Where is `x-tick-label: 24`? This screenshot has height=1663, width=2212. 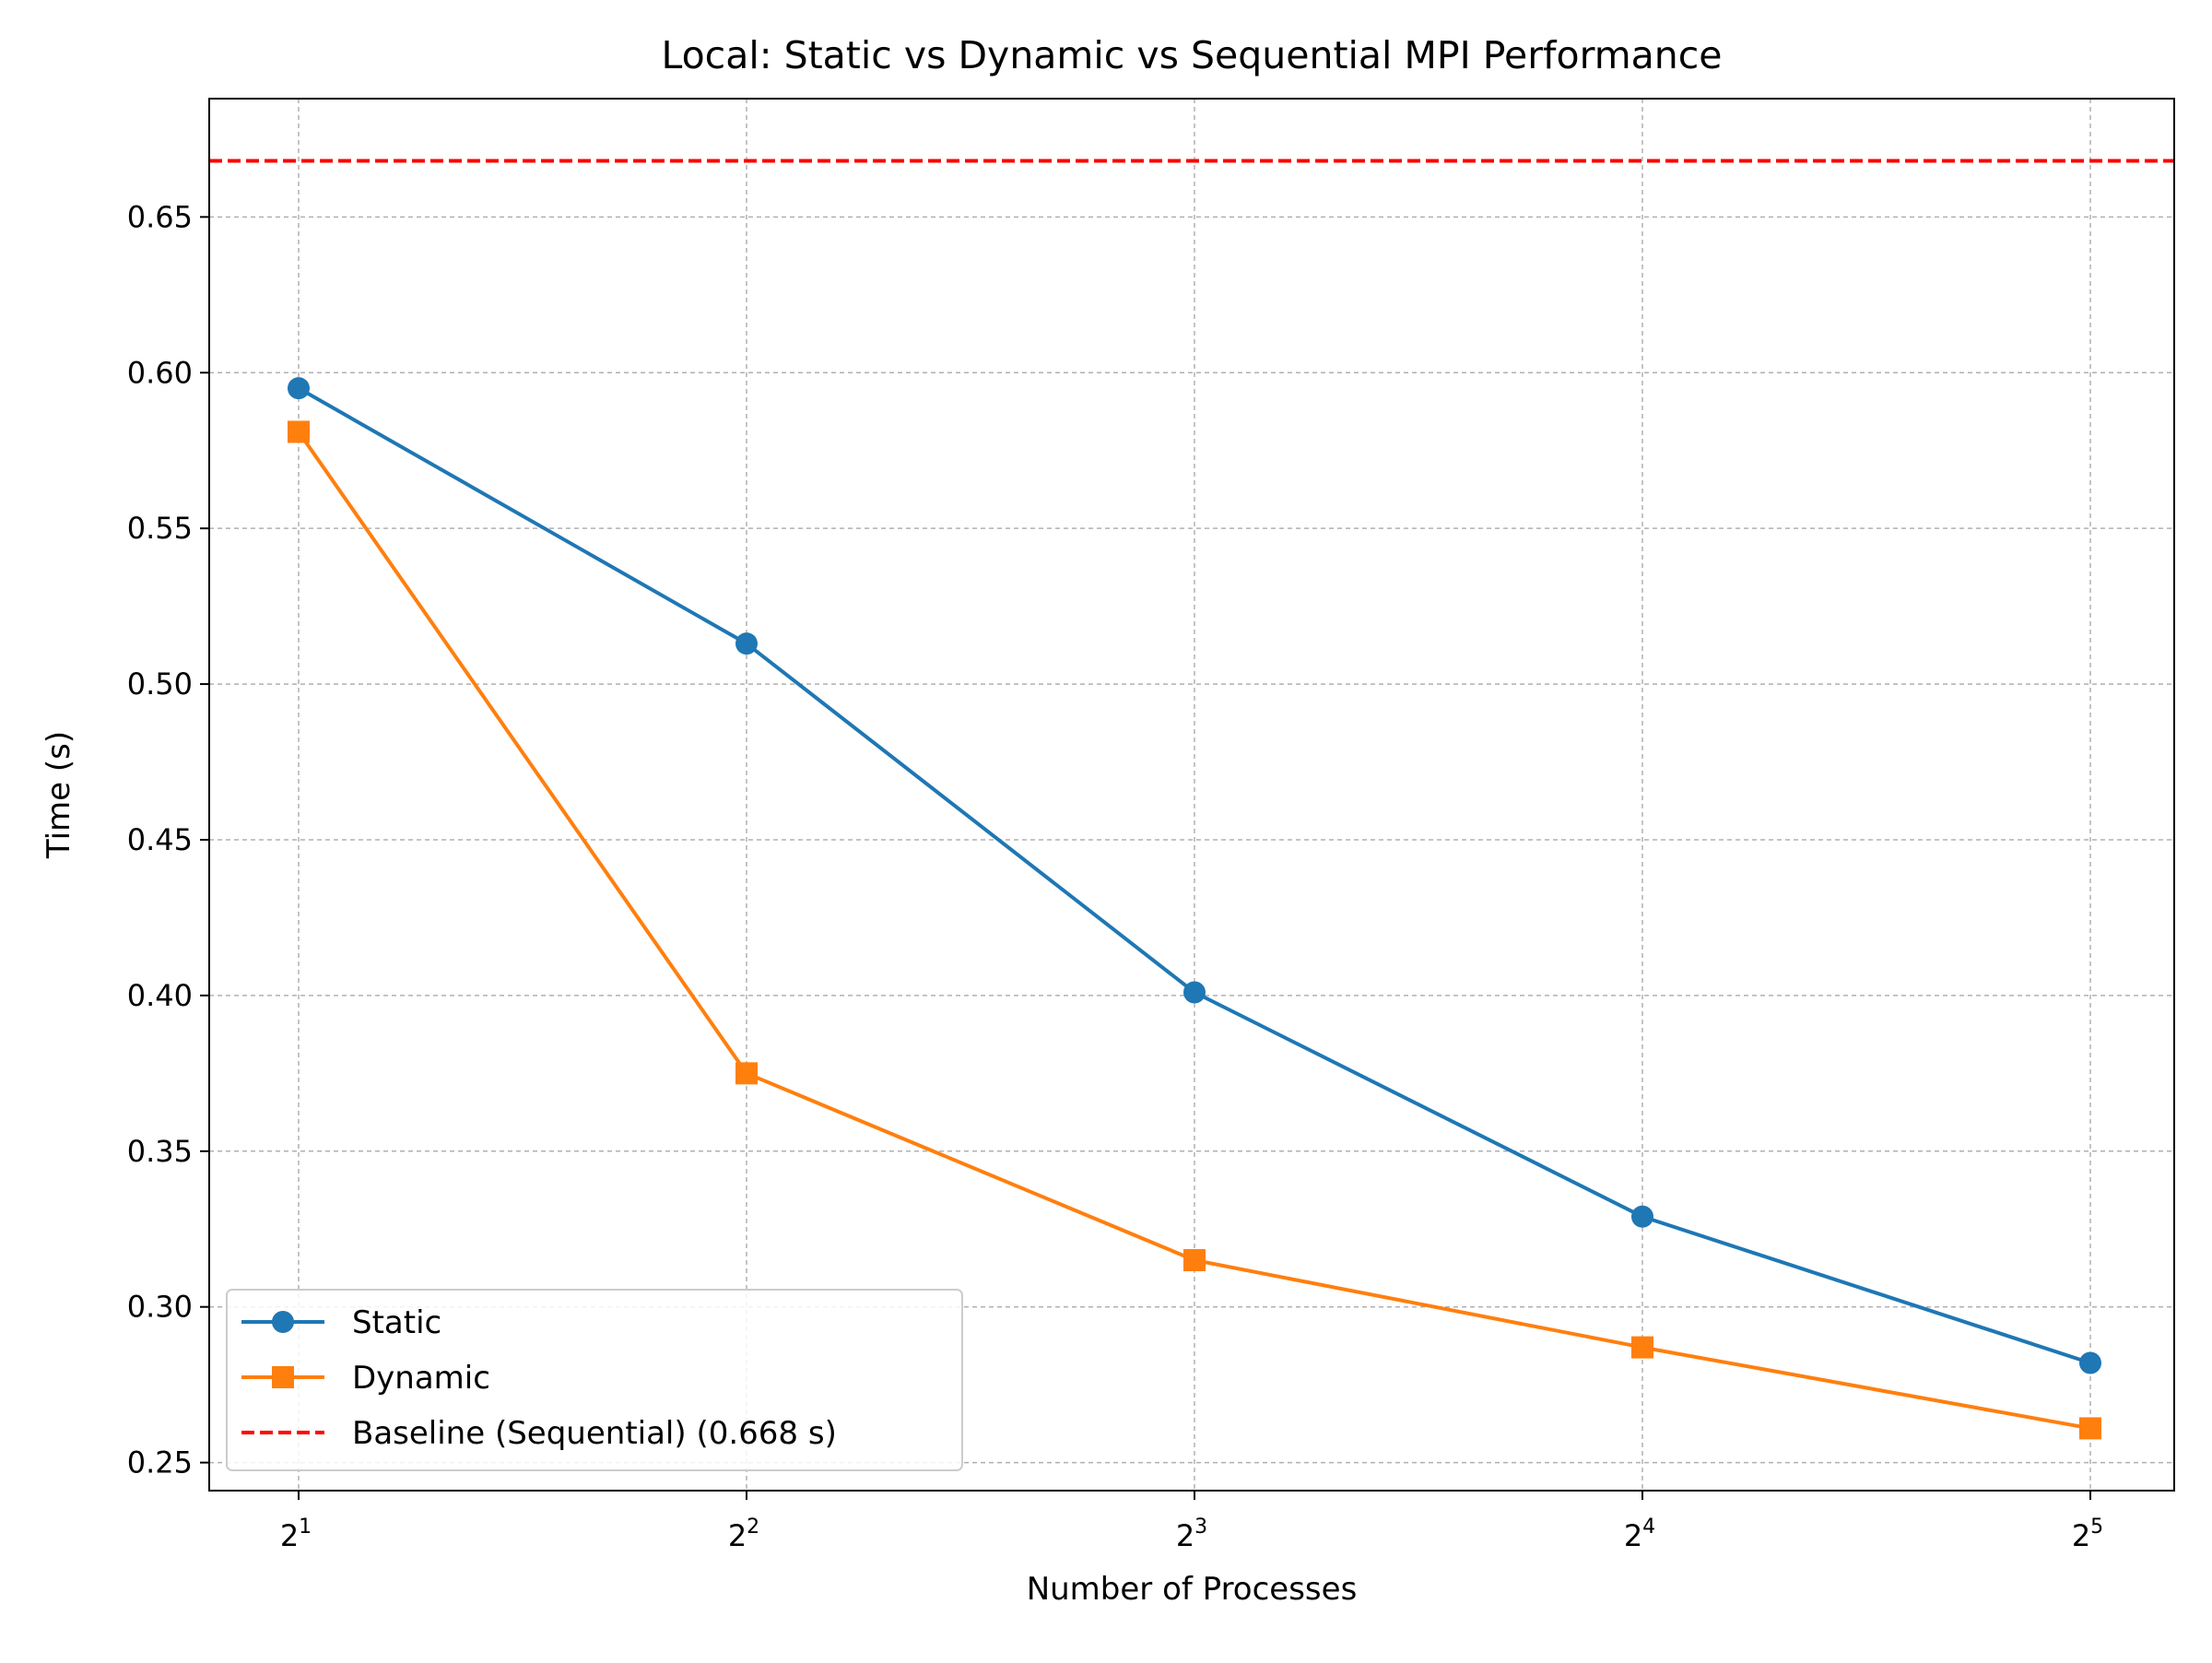
x-tick-label: 24 is located at coordinates (1639, 1534).